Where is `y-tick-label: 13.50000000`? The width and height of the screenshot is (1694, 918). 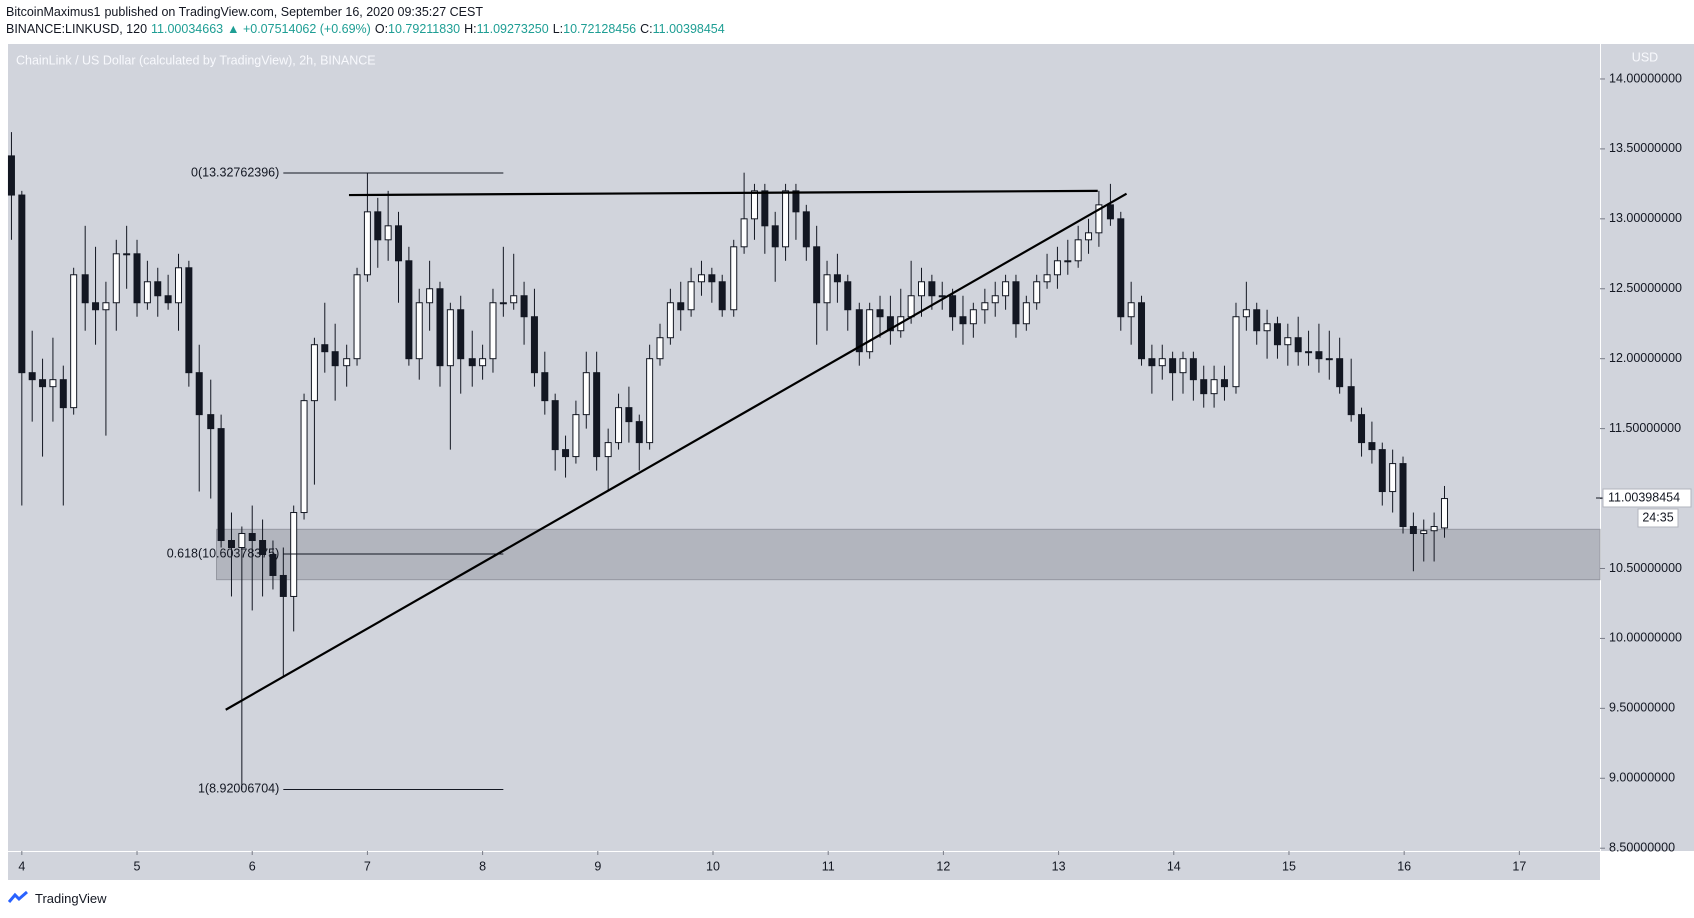
y-tick-label: 13.50000000 is located at coordinates (1645, 148).